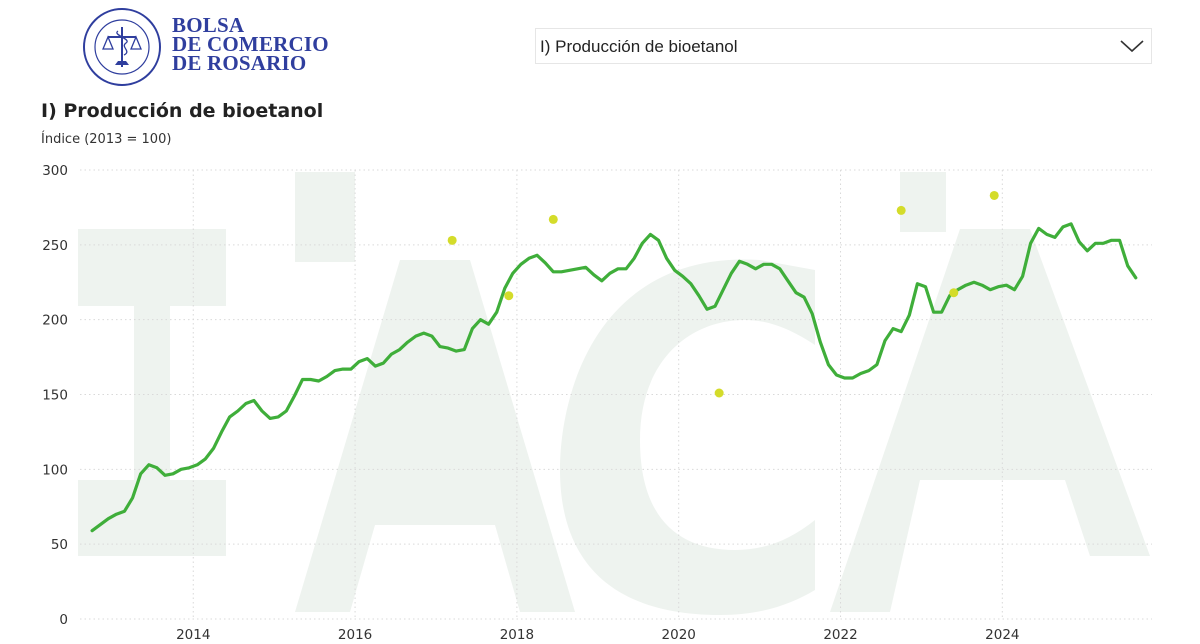 This screenshot has width=1200, height=644. I want to click on x-axis: 2014 2016 2018 2020 2022 2024, so click(597, 635).